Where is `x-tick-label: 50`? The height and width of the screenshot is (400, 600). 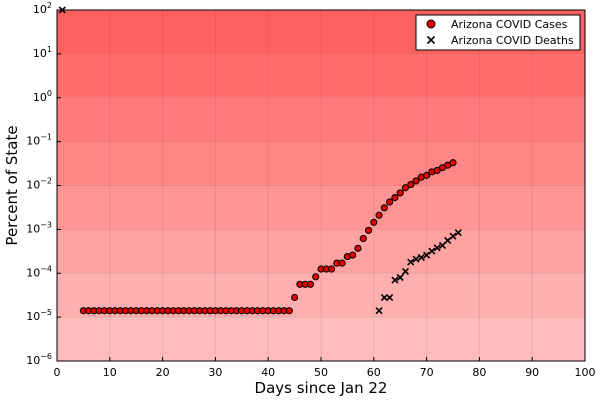
x-tick-label: 50 is located at coordinates (321, 372).